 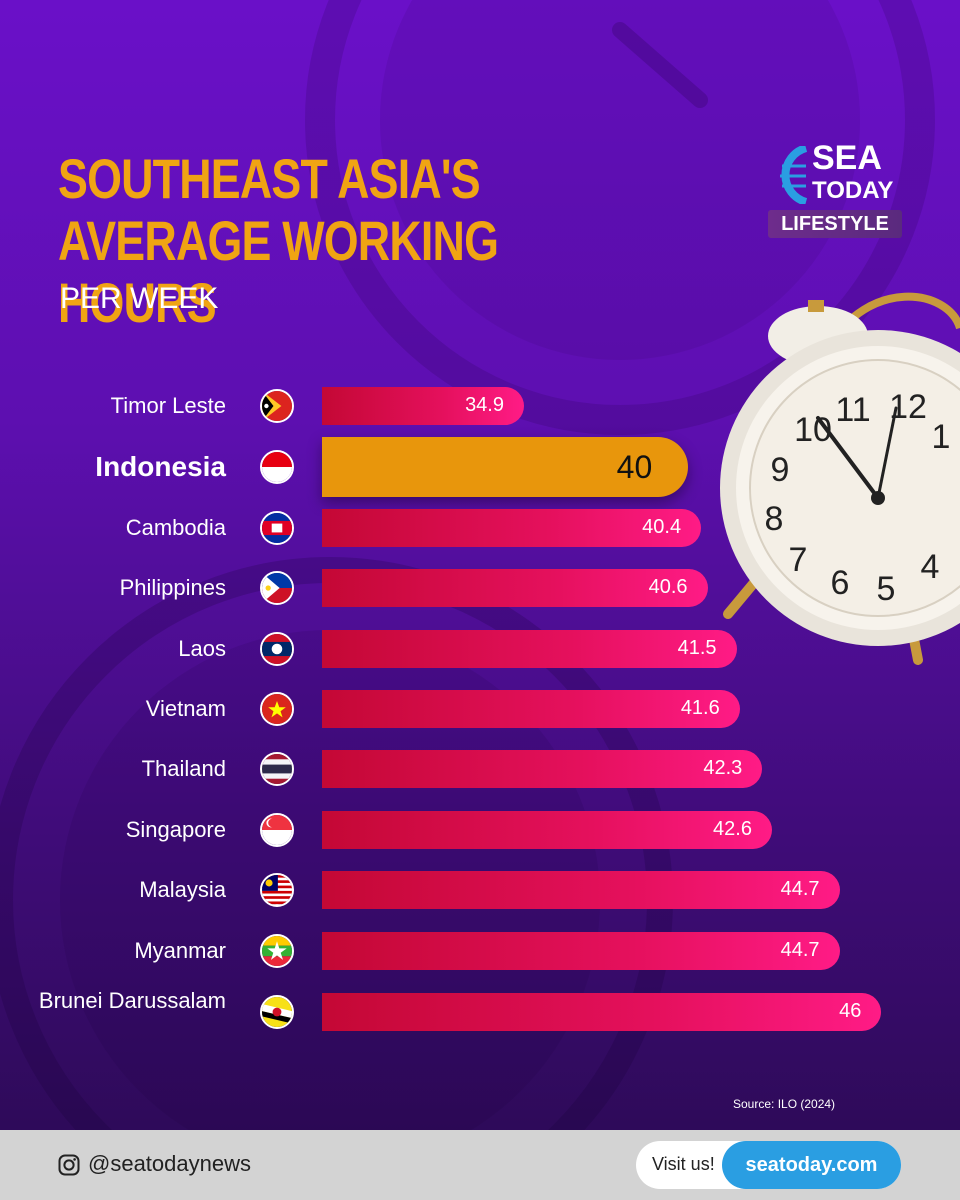 I want to click on malaysia-flag-icon, so click(x=277, y=890).